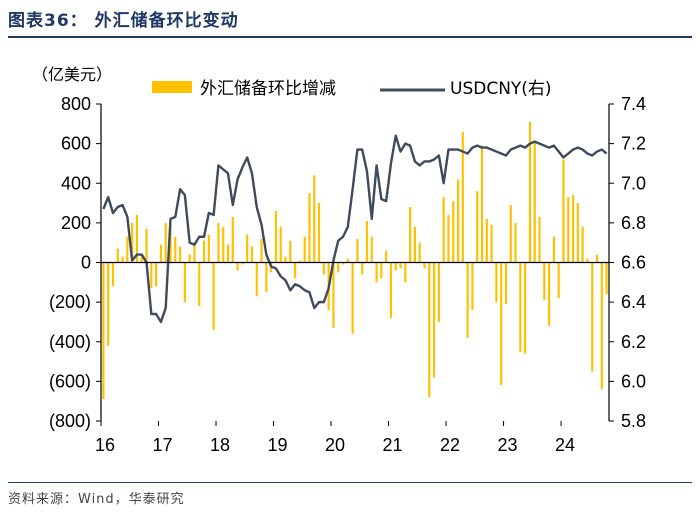 The height and width of the screenshot is (516, 700). Describe the element at coordinates (76, 104) in the screenshot. I see `left-tick-label: 800` at that location.